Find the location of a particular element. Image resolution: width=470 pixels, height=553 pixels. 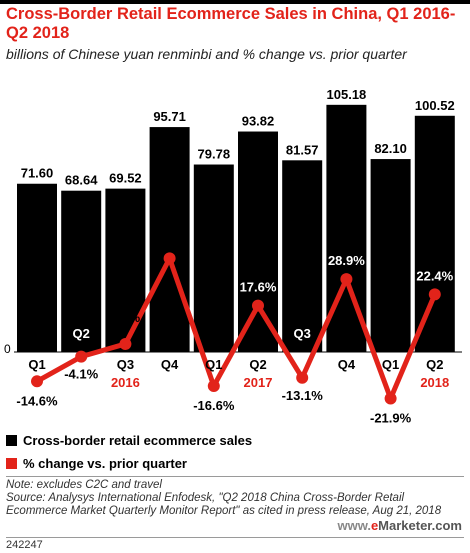

note-text: Note: excludes C2C and travel is located at coordinates (84, 485).